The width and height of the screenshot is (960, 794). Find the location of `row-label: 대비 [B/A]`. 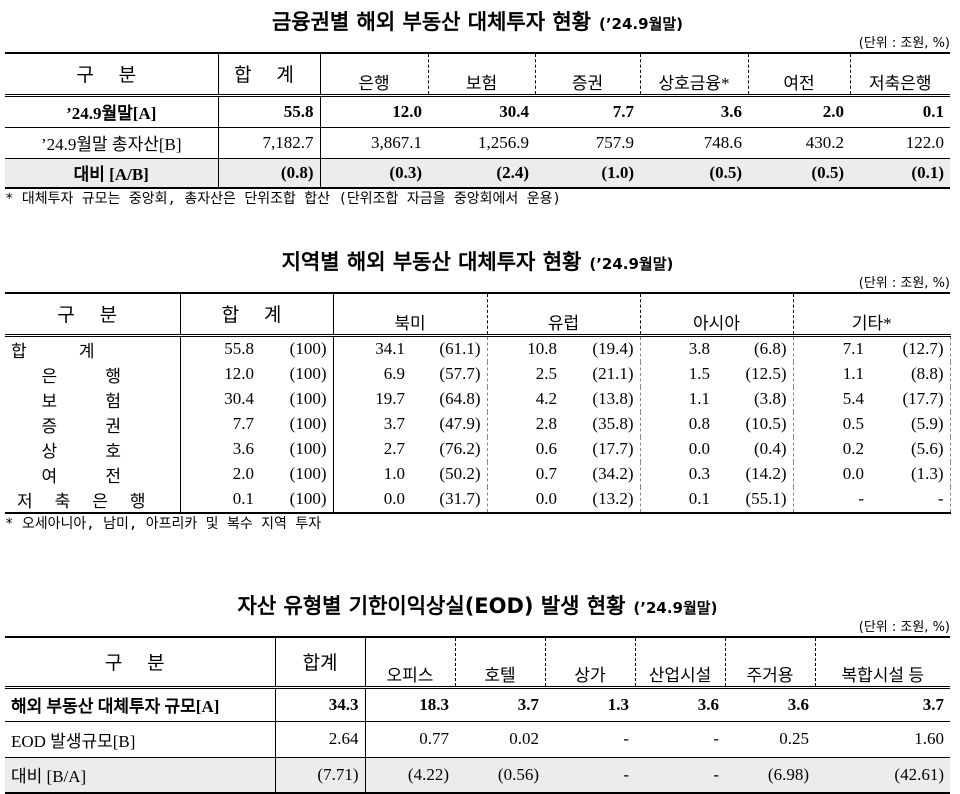

row-label: 대비 [B/A] is located at coordinates (140, 775).